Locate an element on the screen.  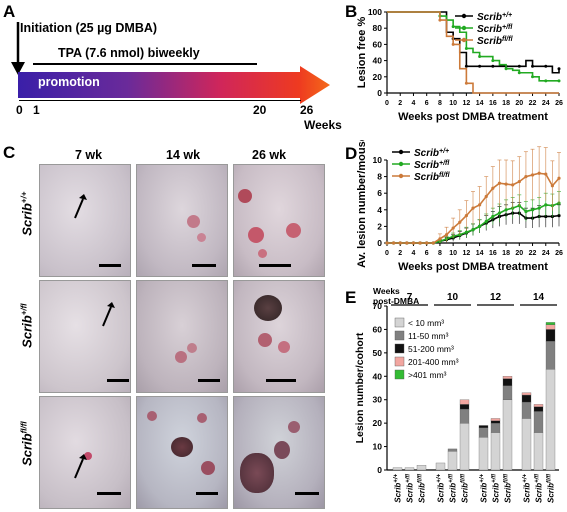
legend-label: 201-400 mm³ is located at coordinates (433, 362).